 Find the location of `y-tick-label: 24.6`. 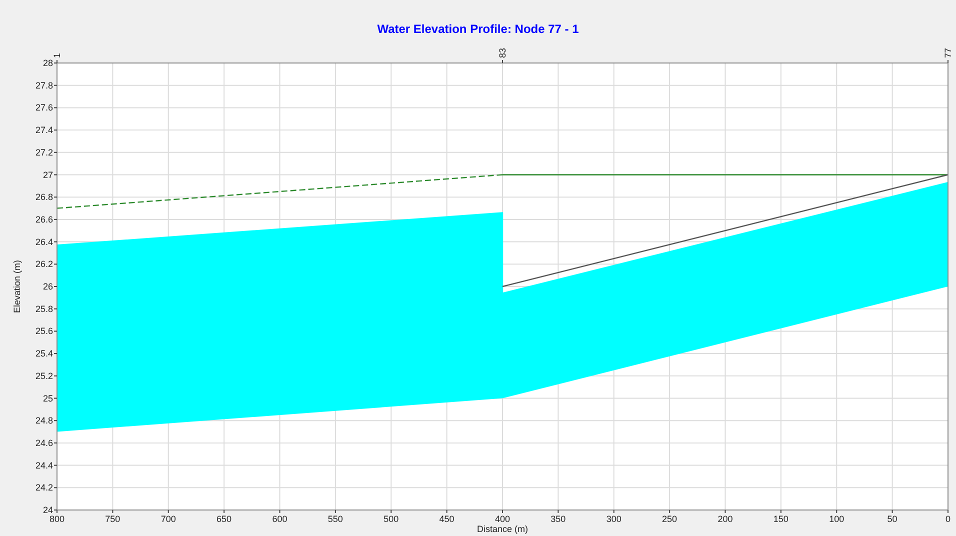

y-tick-label: 24.6 is located at coordinates (44, 443).